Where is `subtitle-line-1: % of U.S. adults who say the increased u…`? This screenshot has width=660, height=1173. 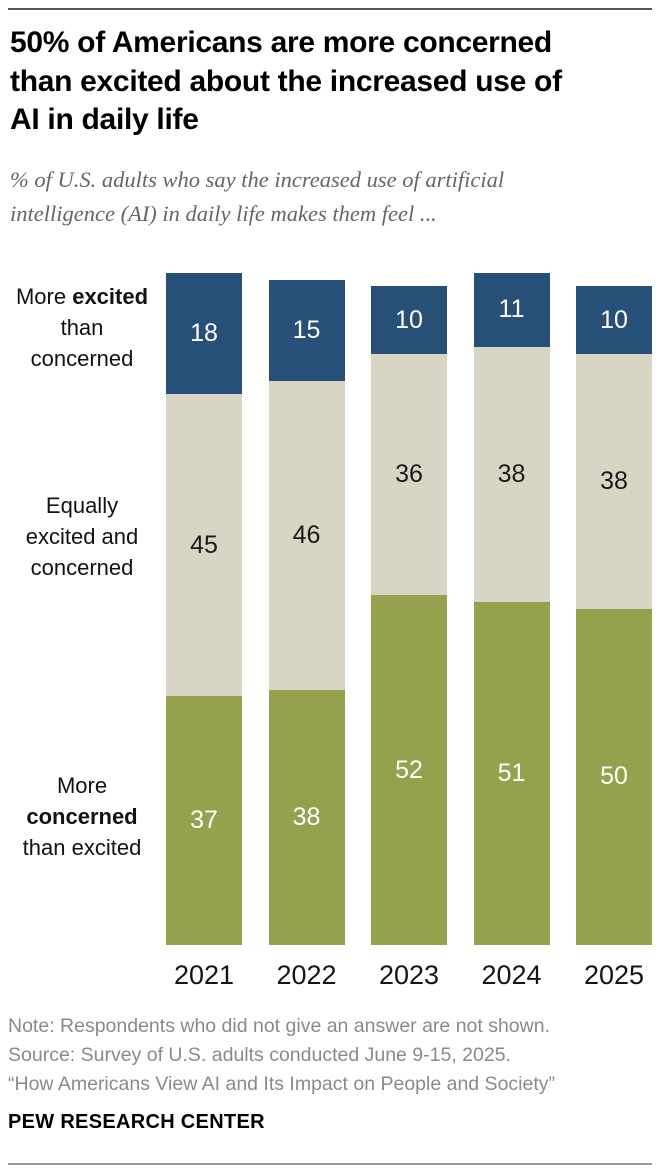
subtitle-line-1: % of U.S. adults who say the increased u… is located at coordinates (257, 179).